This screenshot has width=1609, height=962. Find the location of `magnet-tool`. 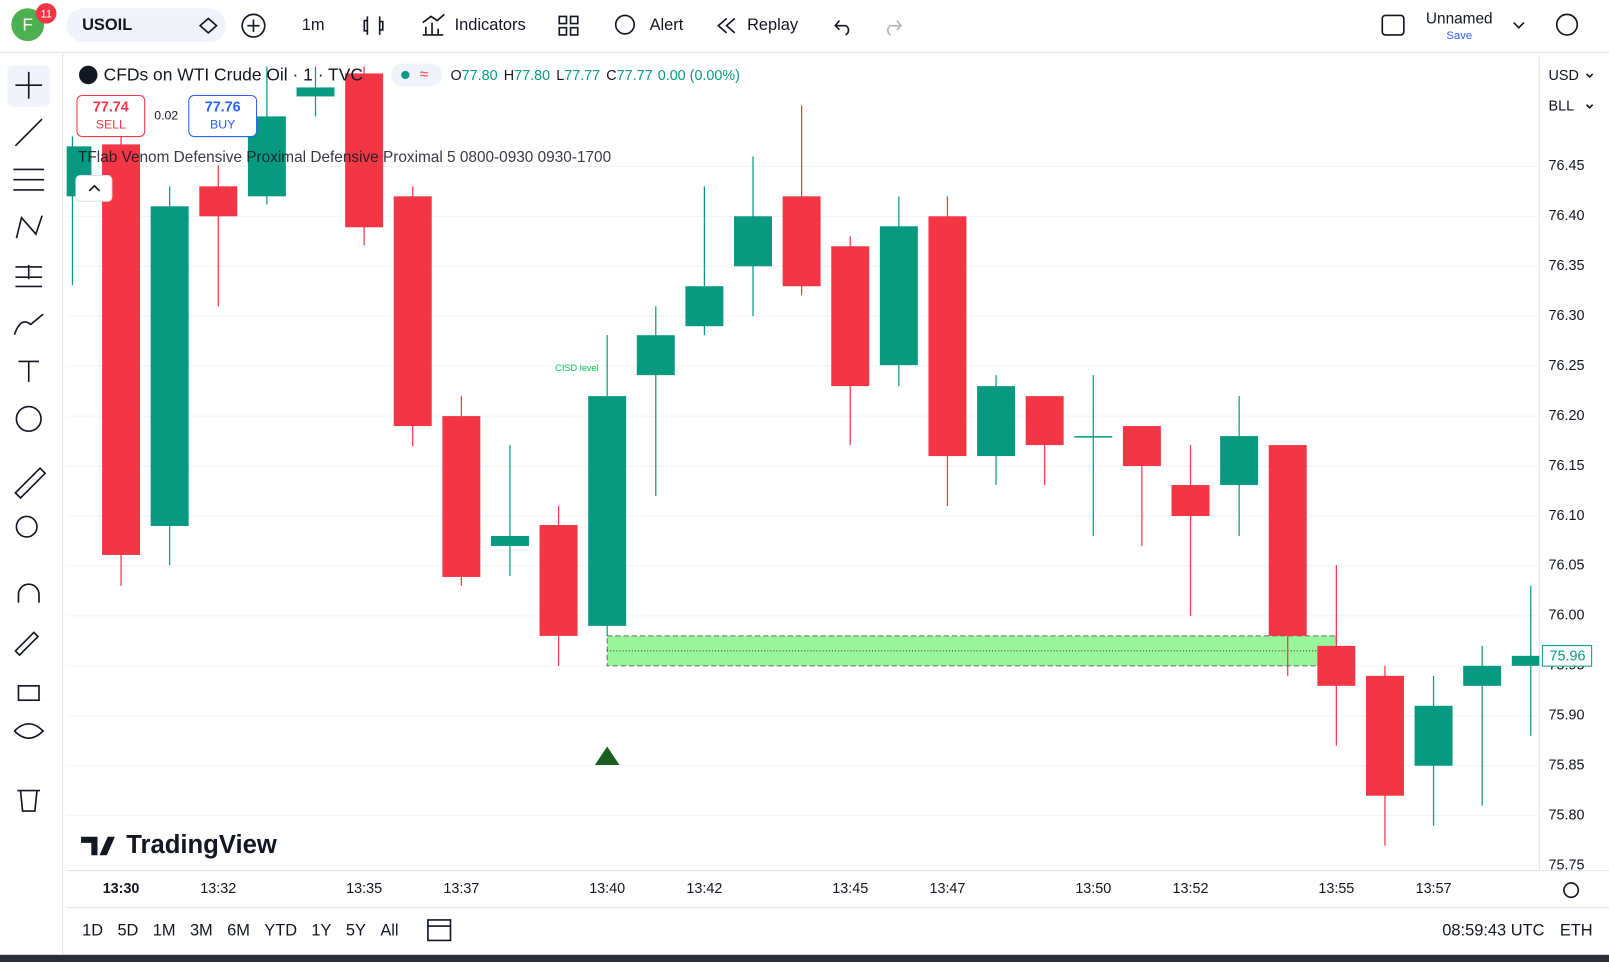

magnet-tool is located at coordinates (28, 593).